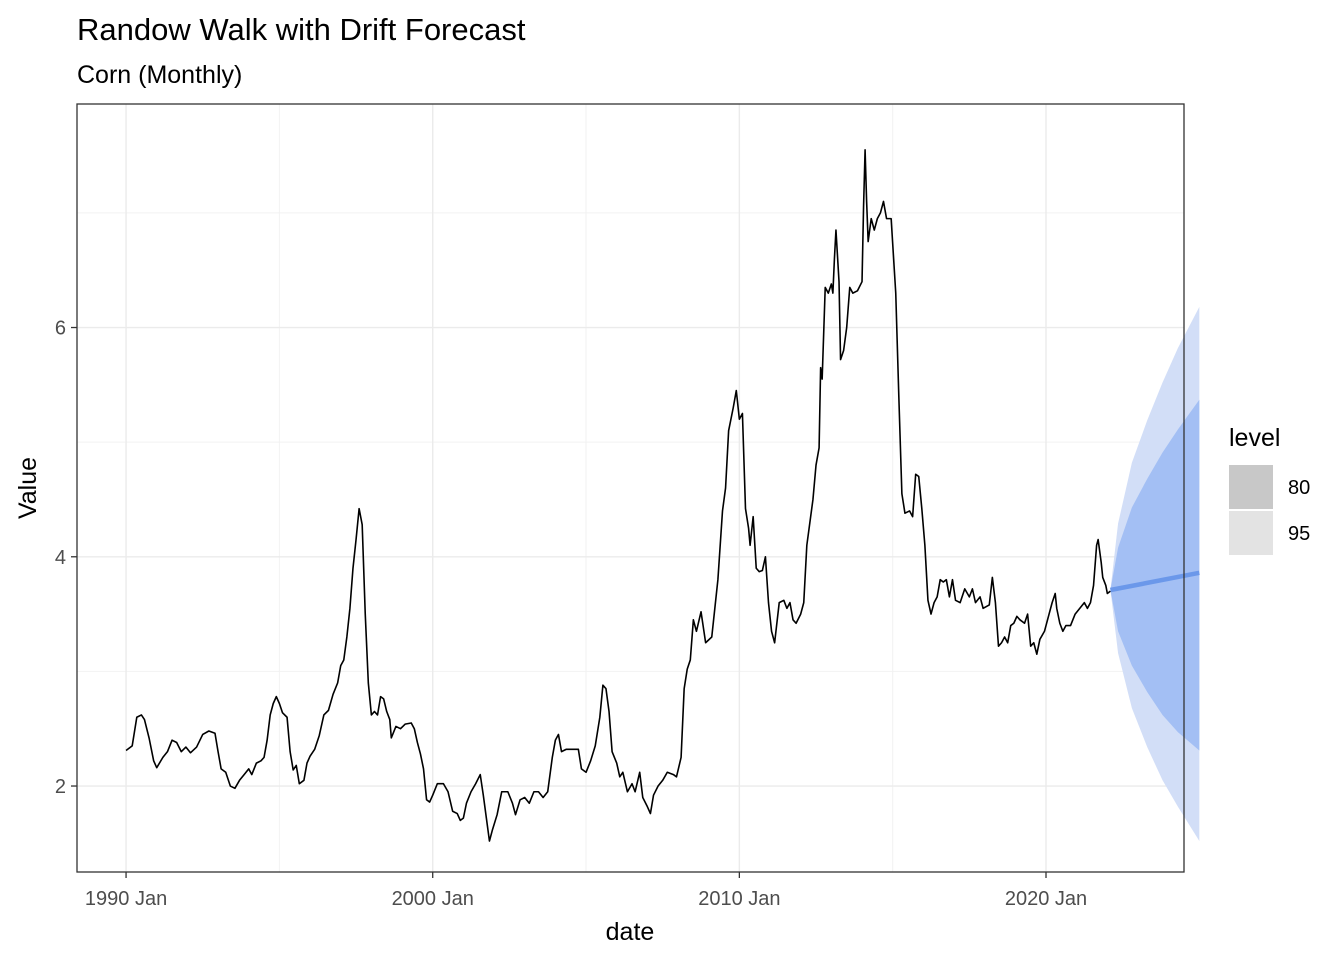  What do you see at coordinates (60, 558) in the screenshot?
I see `y-tick-label: 4` at bounding box center [60, 558].